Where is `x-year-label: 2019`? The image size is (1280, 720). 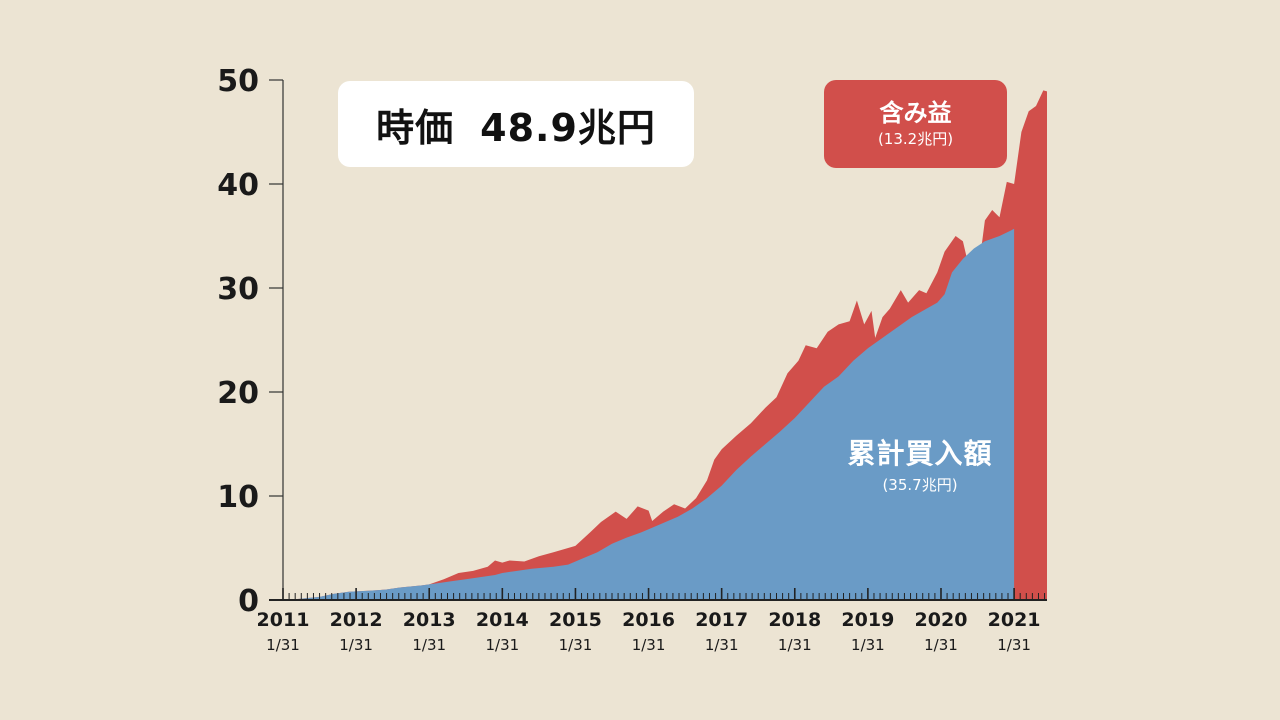
x-year-label: 2019 is located at coordinates (867, 620).